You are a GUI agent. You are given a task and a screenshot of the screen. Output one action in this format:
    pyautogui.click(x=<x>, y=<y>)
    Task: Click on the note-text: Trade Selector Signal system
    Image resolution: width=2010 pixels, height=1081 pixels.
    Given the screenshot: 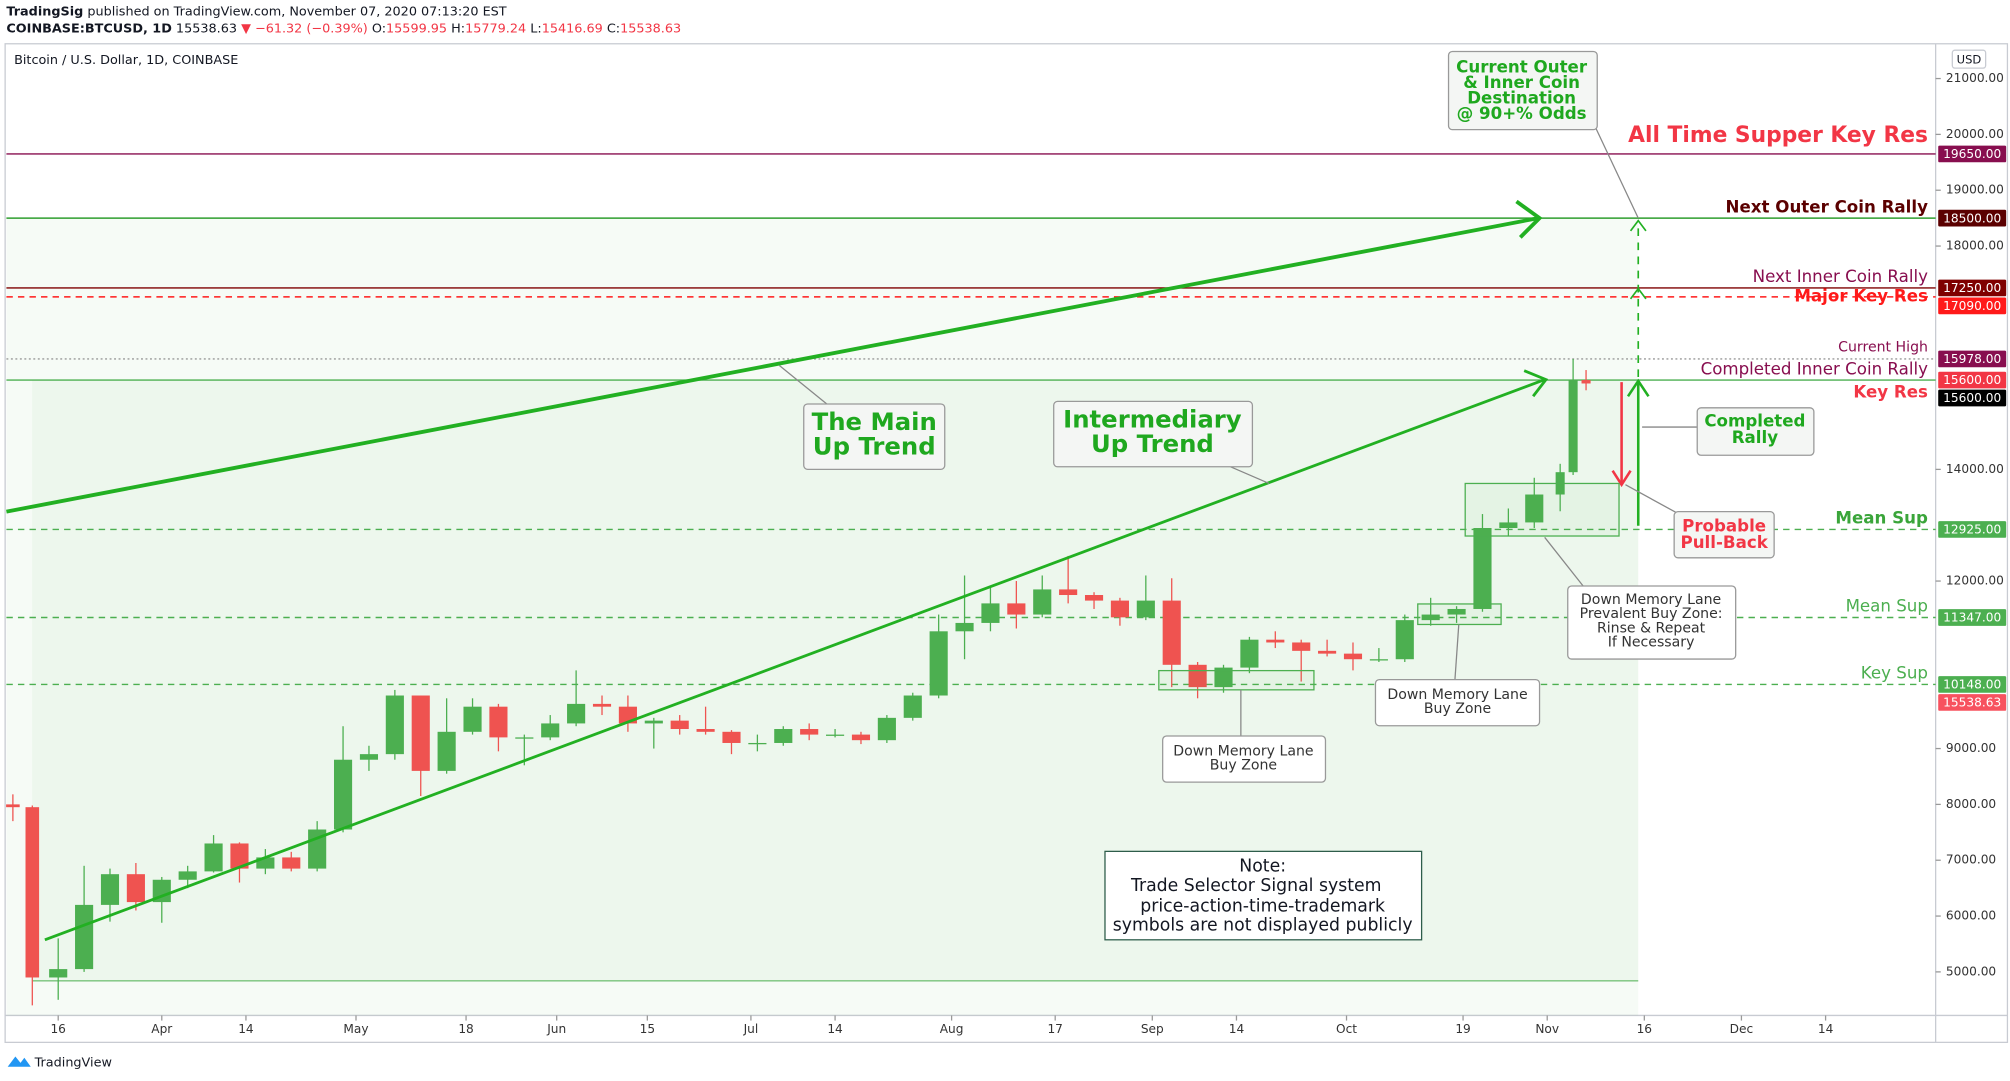 What is the action you would take?
    pyautogui.click(x=1256, y=886)
    